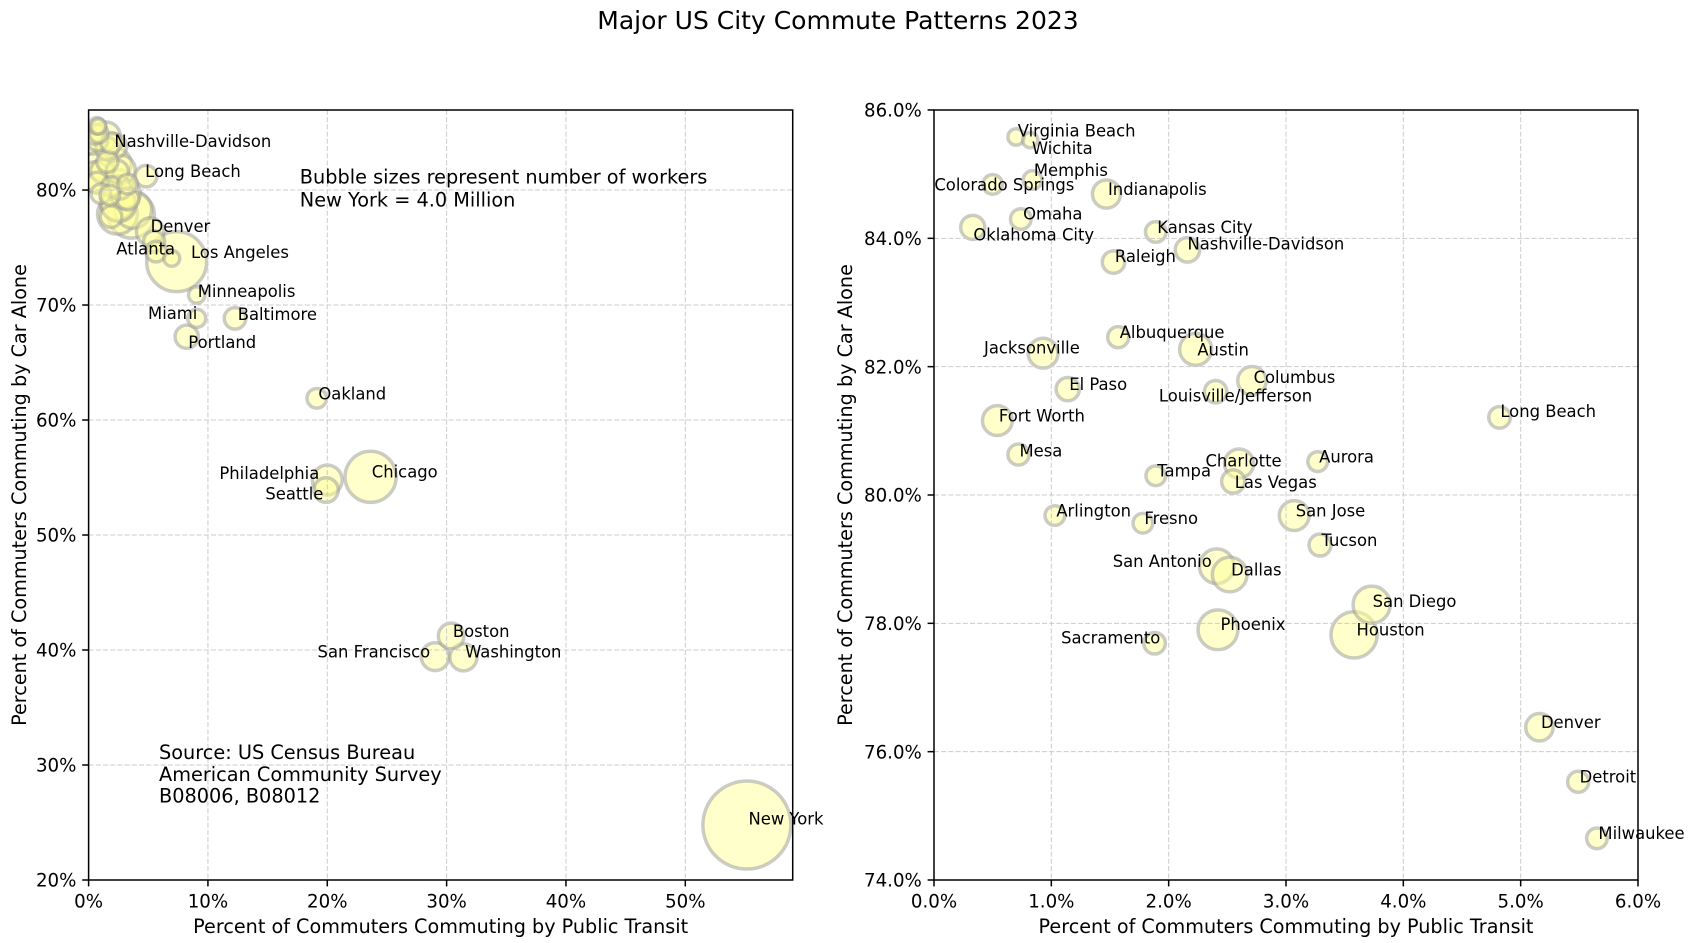 The width and height of the screenshot is (1695, 943). Describe the element at coordinates (1052, 213) in the screenshot. I see `city-label: Omaha` at that location.